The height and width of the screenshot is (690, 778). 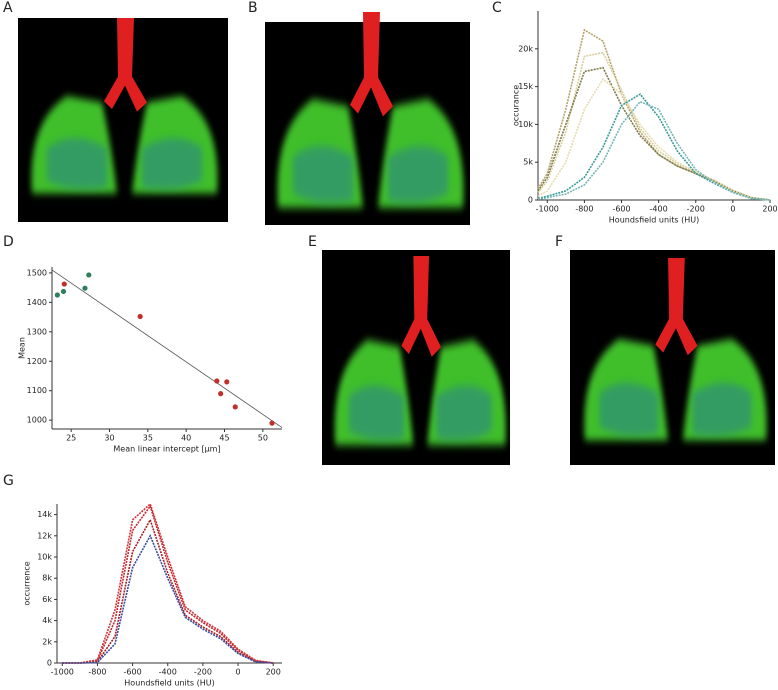 What do you see at coordinates (559, 242) in the screenshot?
I see `panel-label: F` at bounding box center [559, 242].